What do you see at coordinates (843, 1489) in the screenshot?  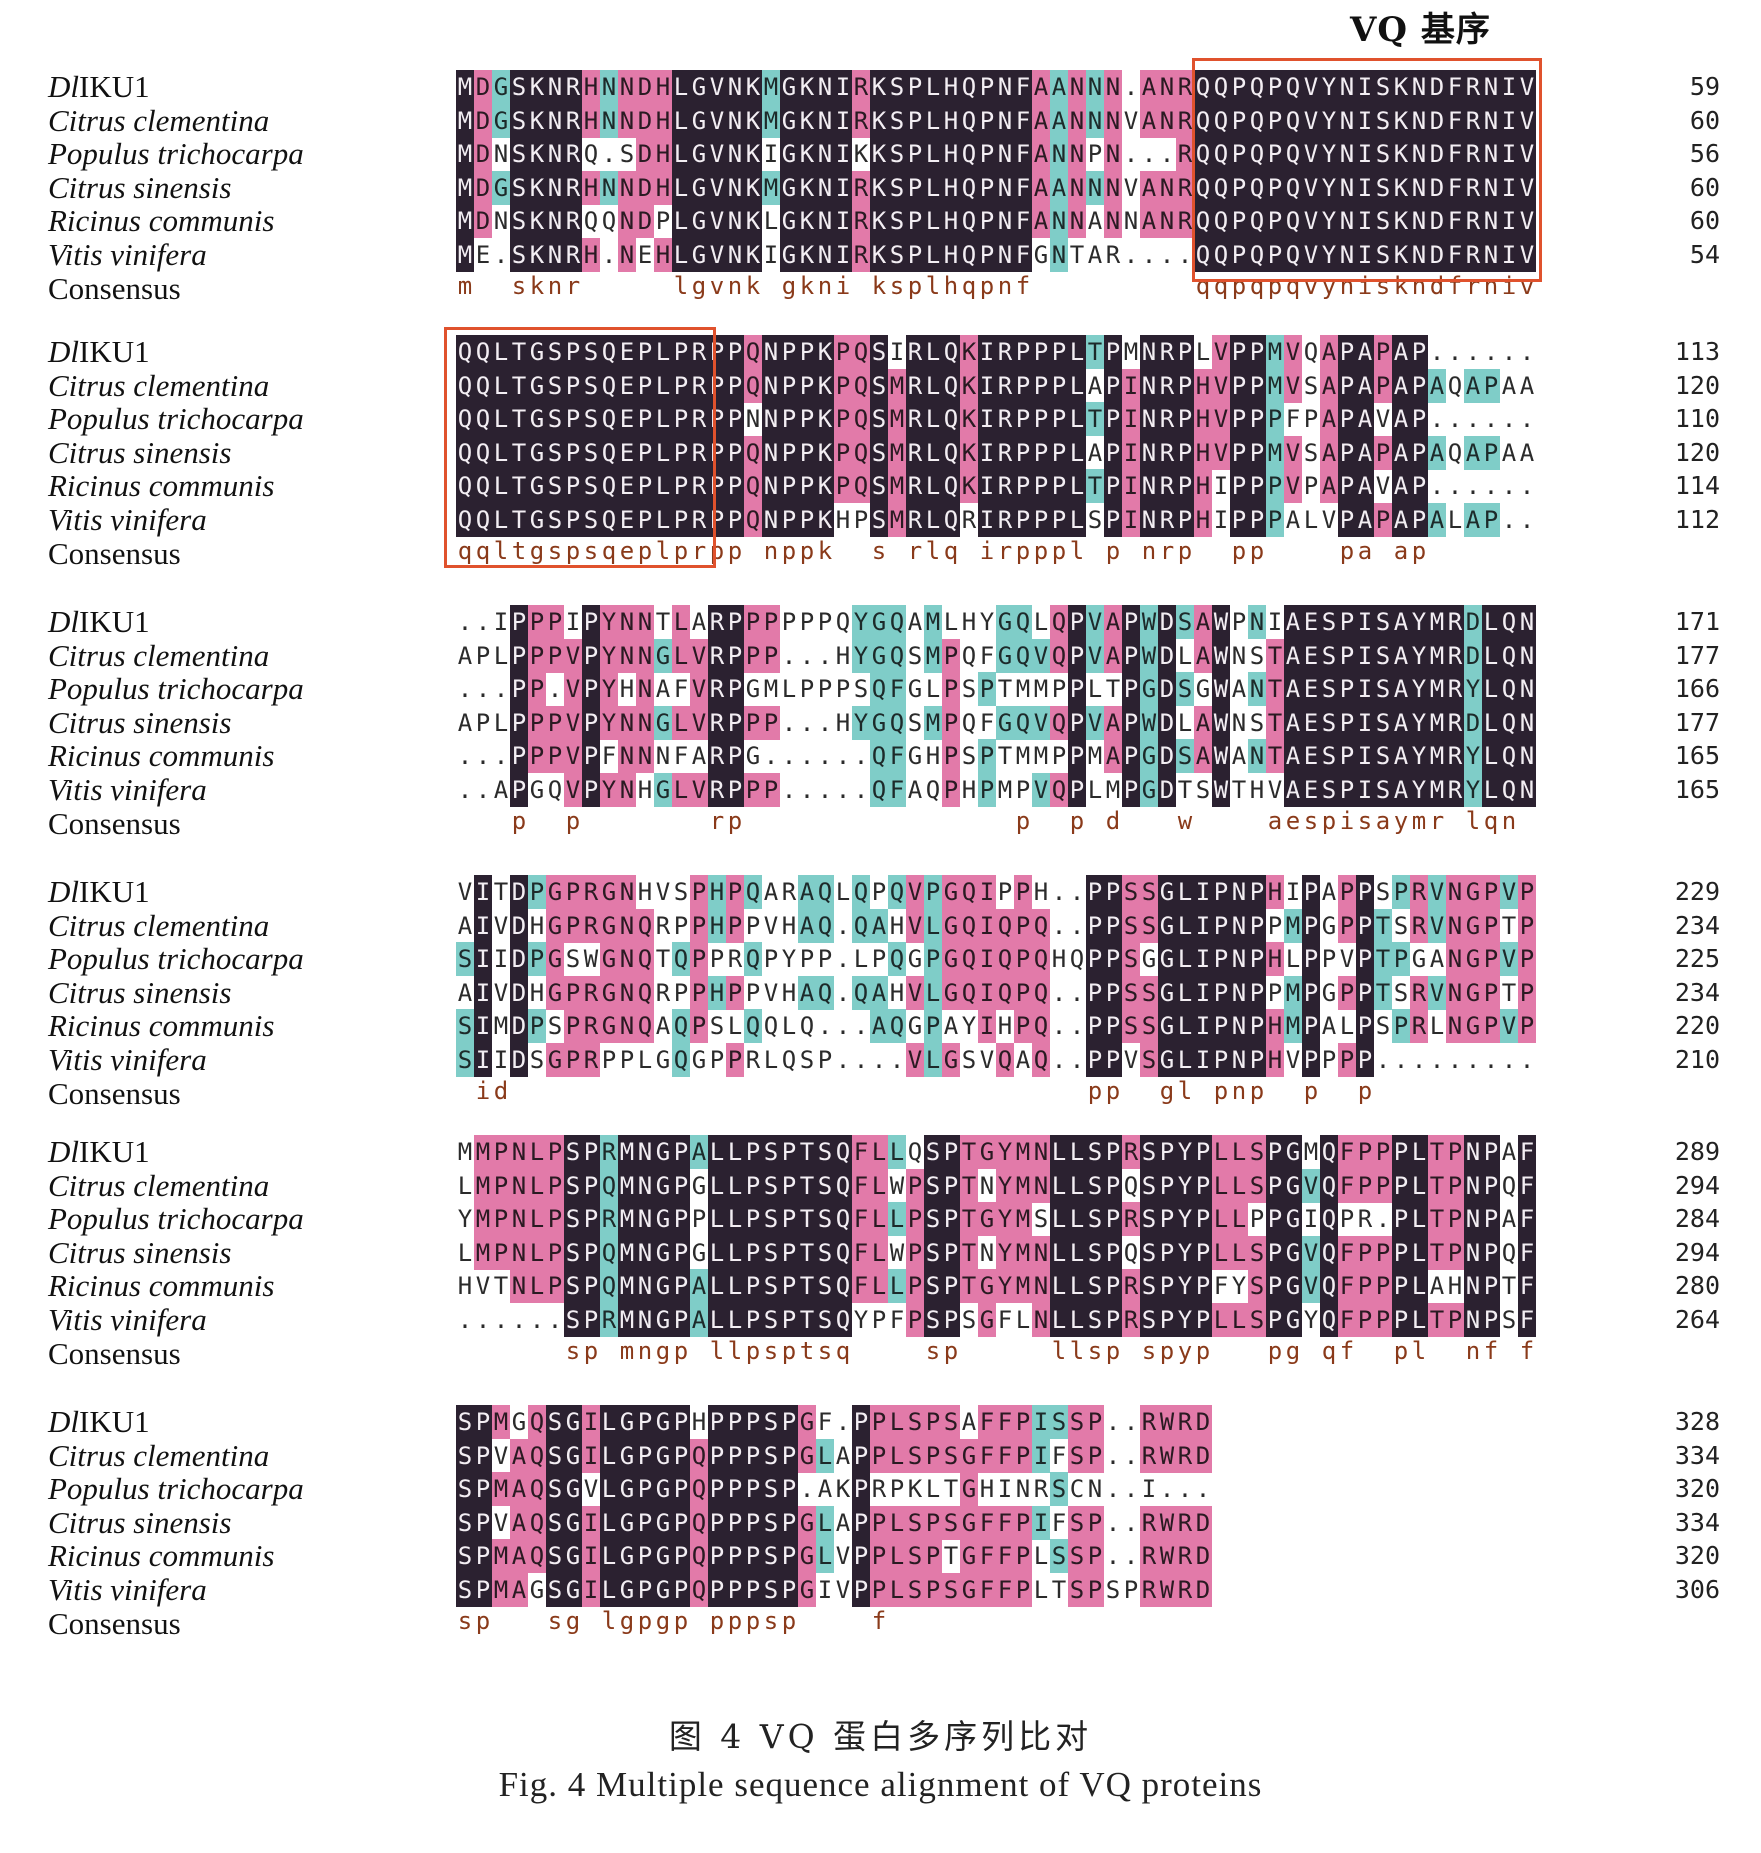 I see `residue: K` at bounding box center [843, 1489].